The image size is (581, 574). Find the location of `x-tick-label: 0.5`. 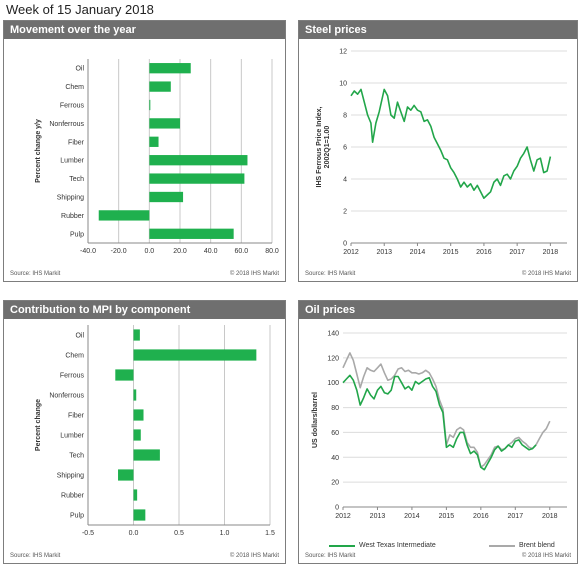

x-tick-label: 0.5 is located at coordinates (179, 533).